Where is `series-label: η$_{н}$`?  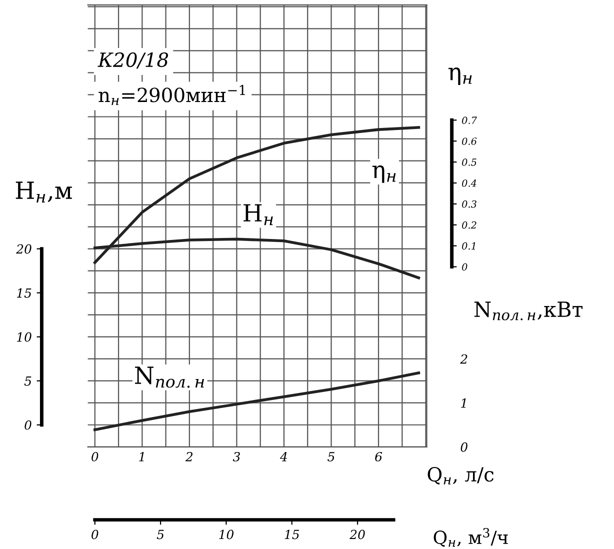 series-label: η$_{н}$ is located at coordinates (384, 174).